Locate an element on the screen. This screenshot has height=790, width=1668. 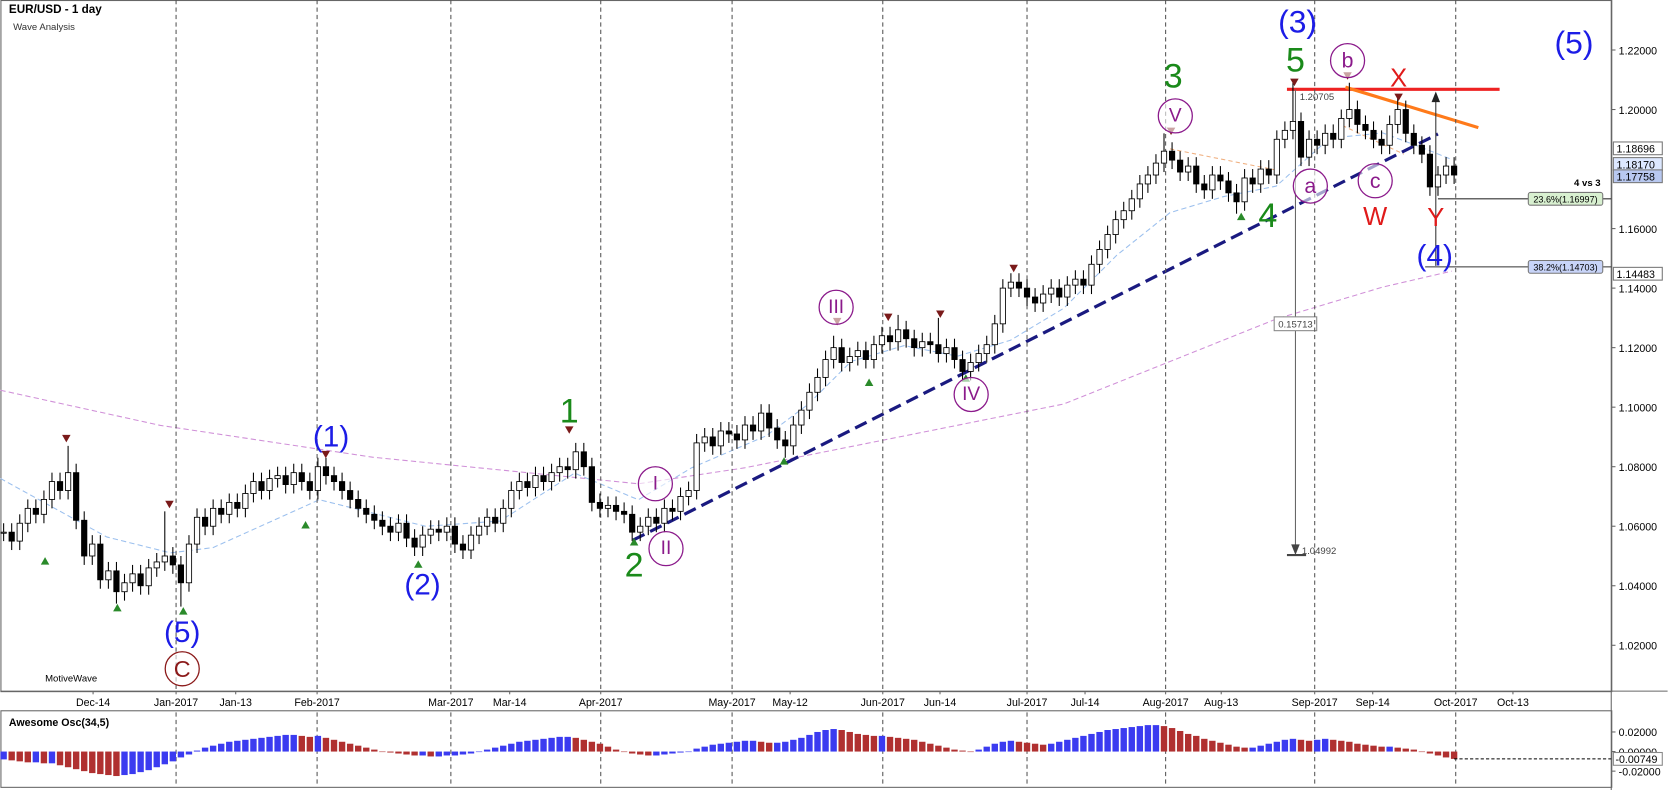
measure-arrow is located at coordinates (1436, 97).